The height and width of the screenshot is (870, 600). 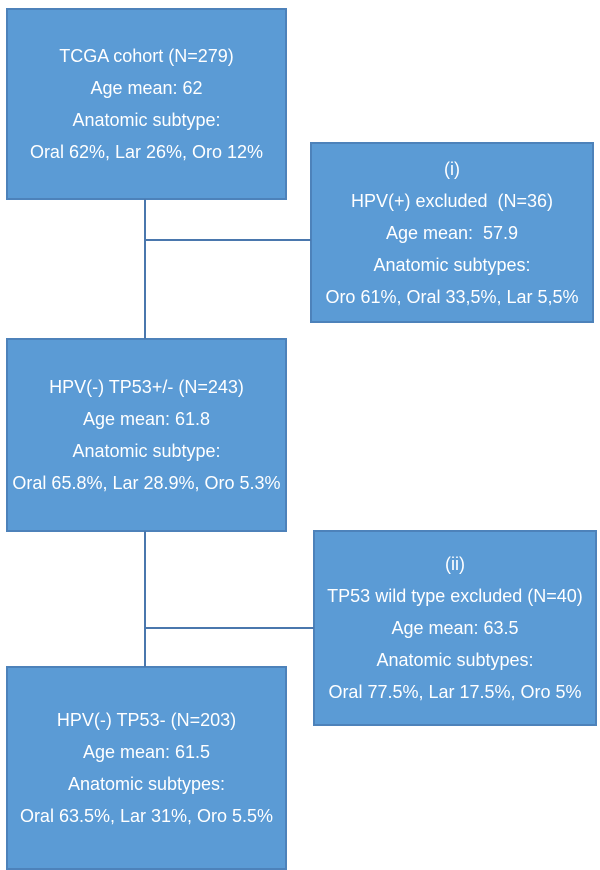 I want to click on anatomic-subtype-values: Oral 65.8%, Lar 28.9%, Oro 5.3%, so click(x=146, y=483).